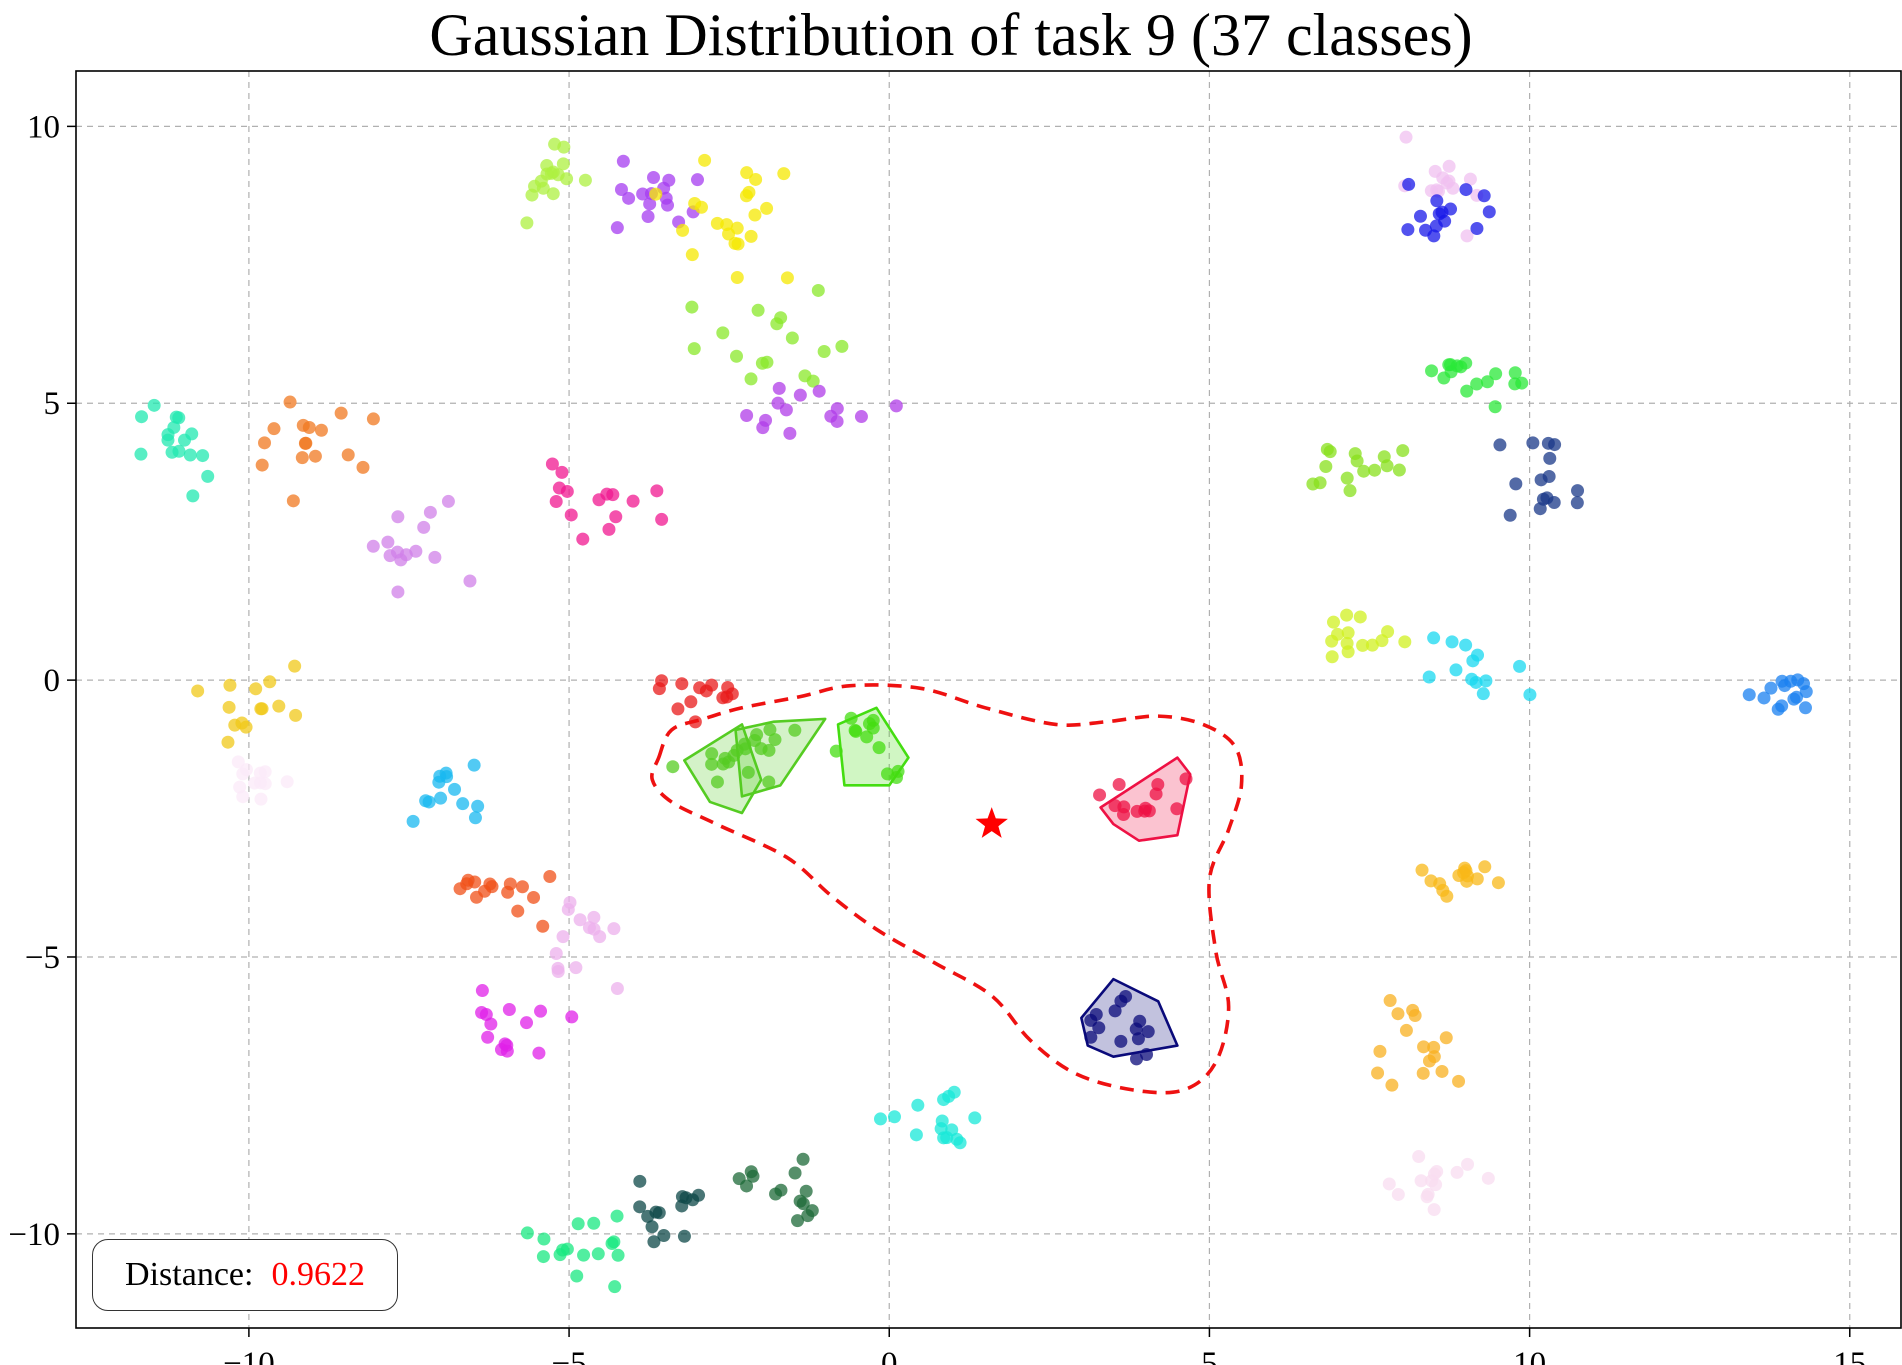  I want to click on class-25-points, so click(572, 1251).